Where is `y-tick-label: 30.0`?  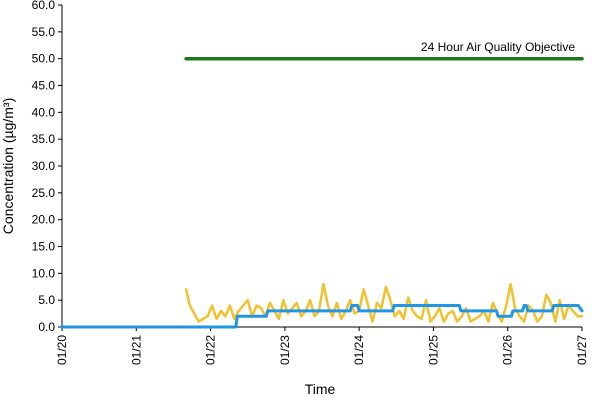
y-tick-label: 30.0 is located at coordinates (44, 166).